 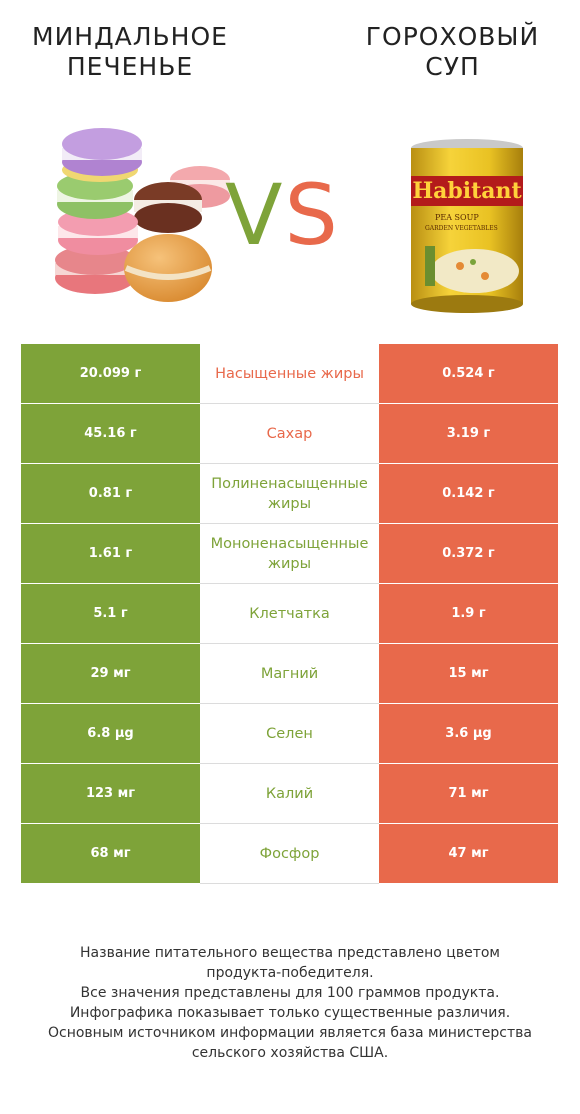 What do you see at coordinates (467, 191) in the screenshot?
I see `can-brand-text: Habitant` at bounding box center [467, 191].